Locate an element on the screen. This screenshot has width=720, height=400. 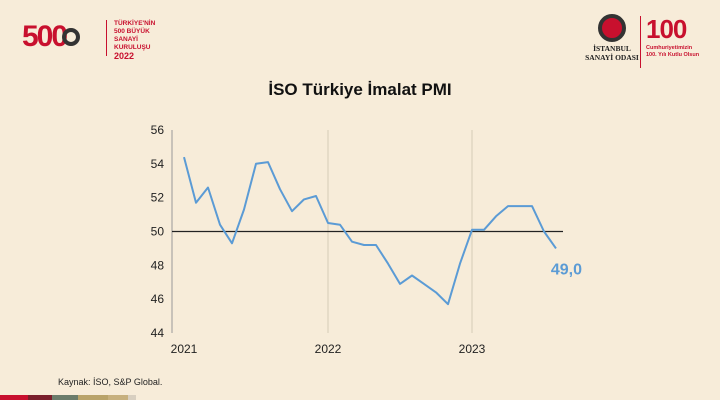
y-tick-label: 52 is located at coordinates (158, 198).